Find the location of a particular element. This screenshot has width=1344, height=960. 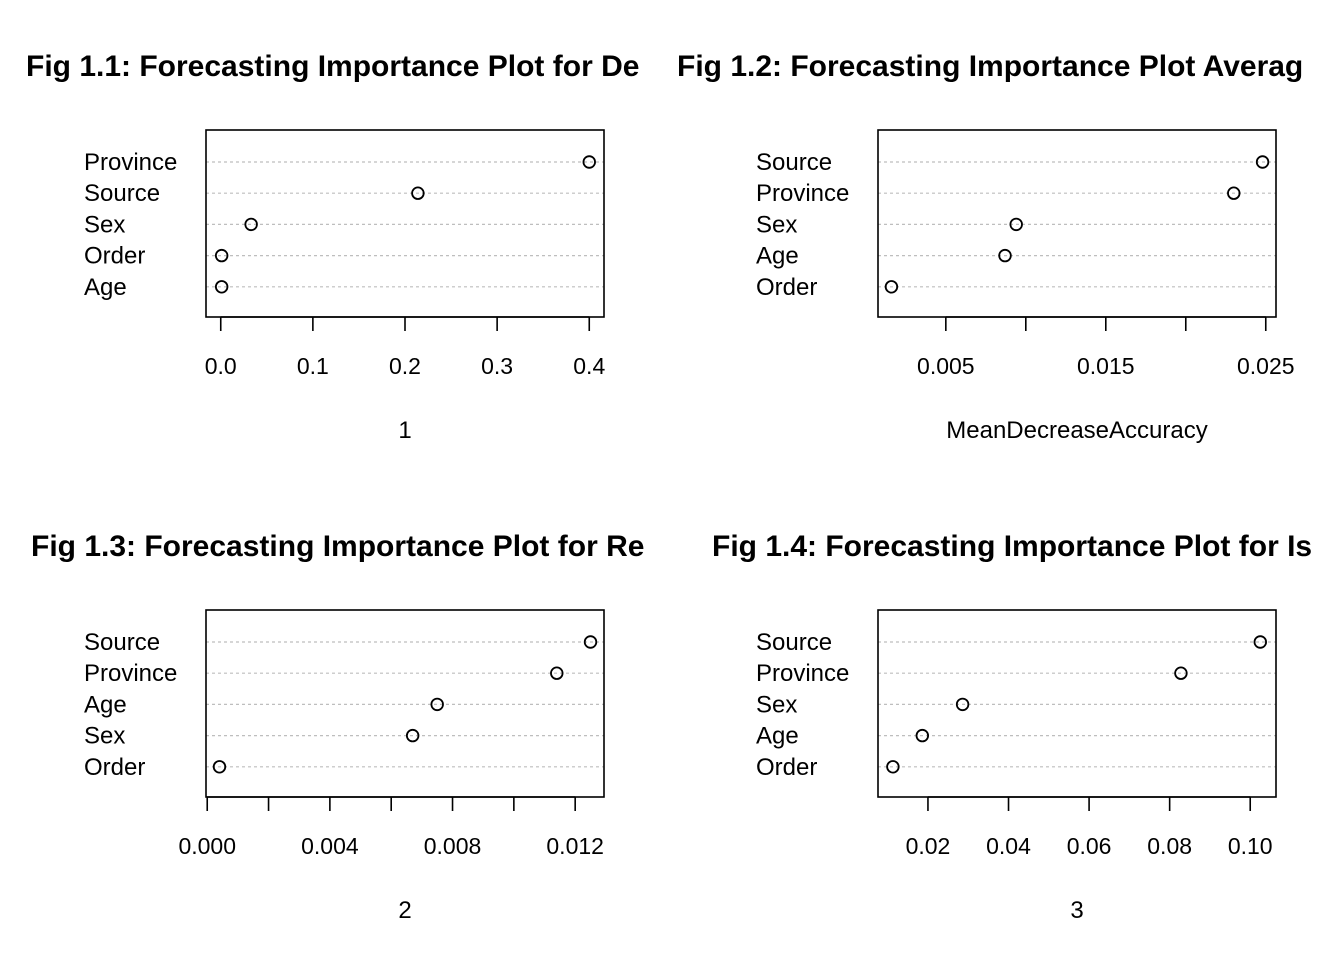

x-tick-label: 0.06 is located at coordinates (1089, 846).